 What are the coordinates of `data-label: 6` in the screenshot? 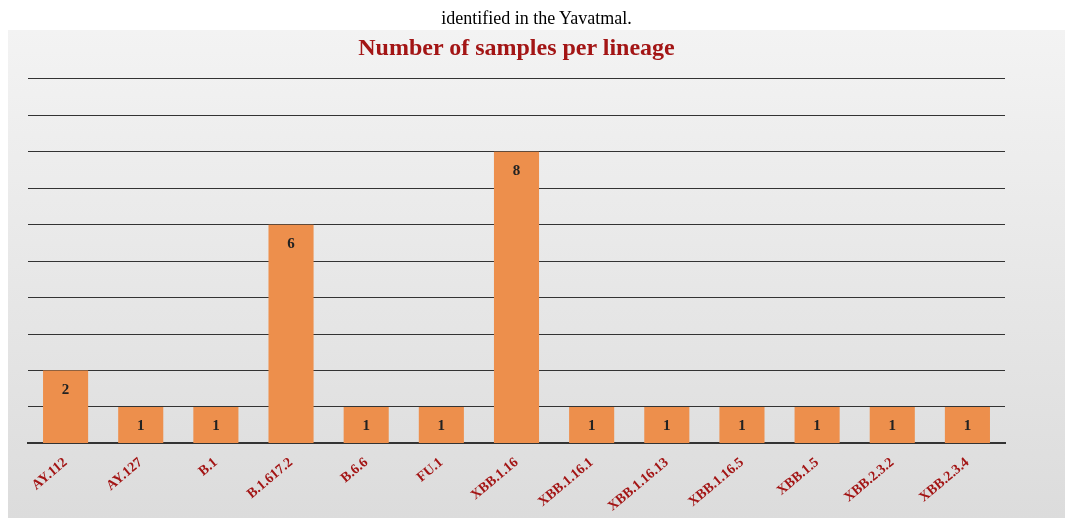 It's located at (291, 243).